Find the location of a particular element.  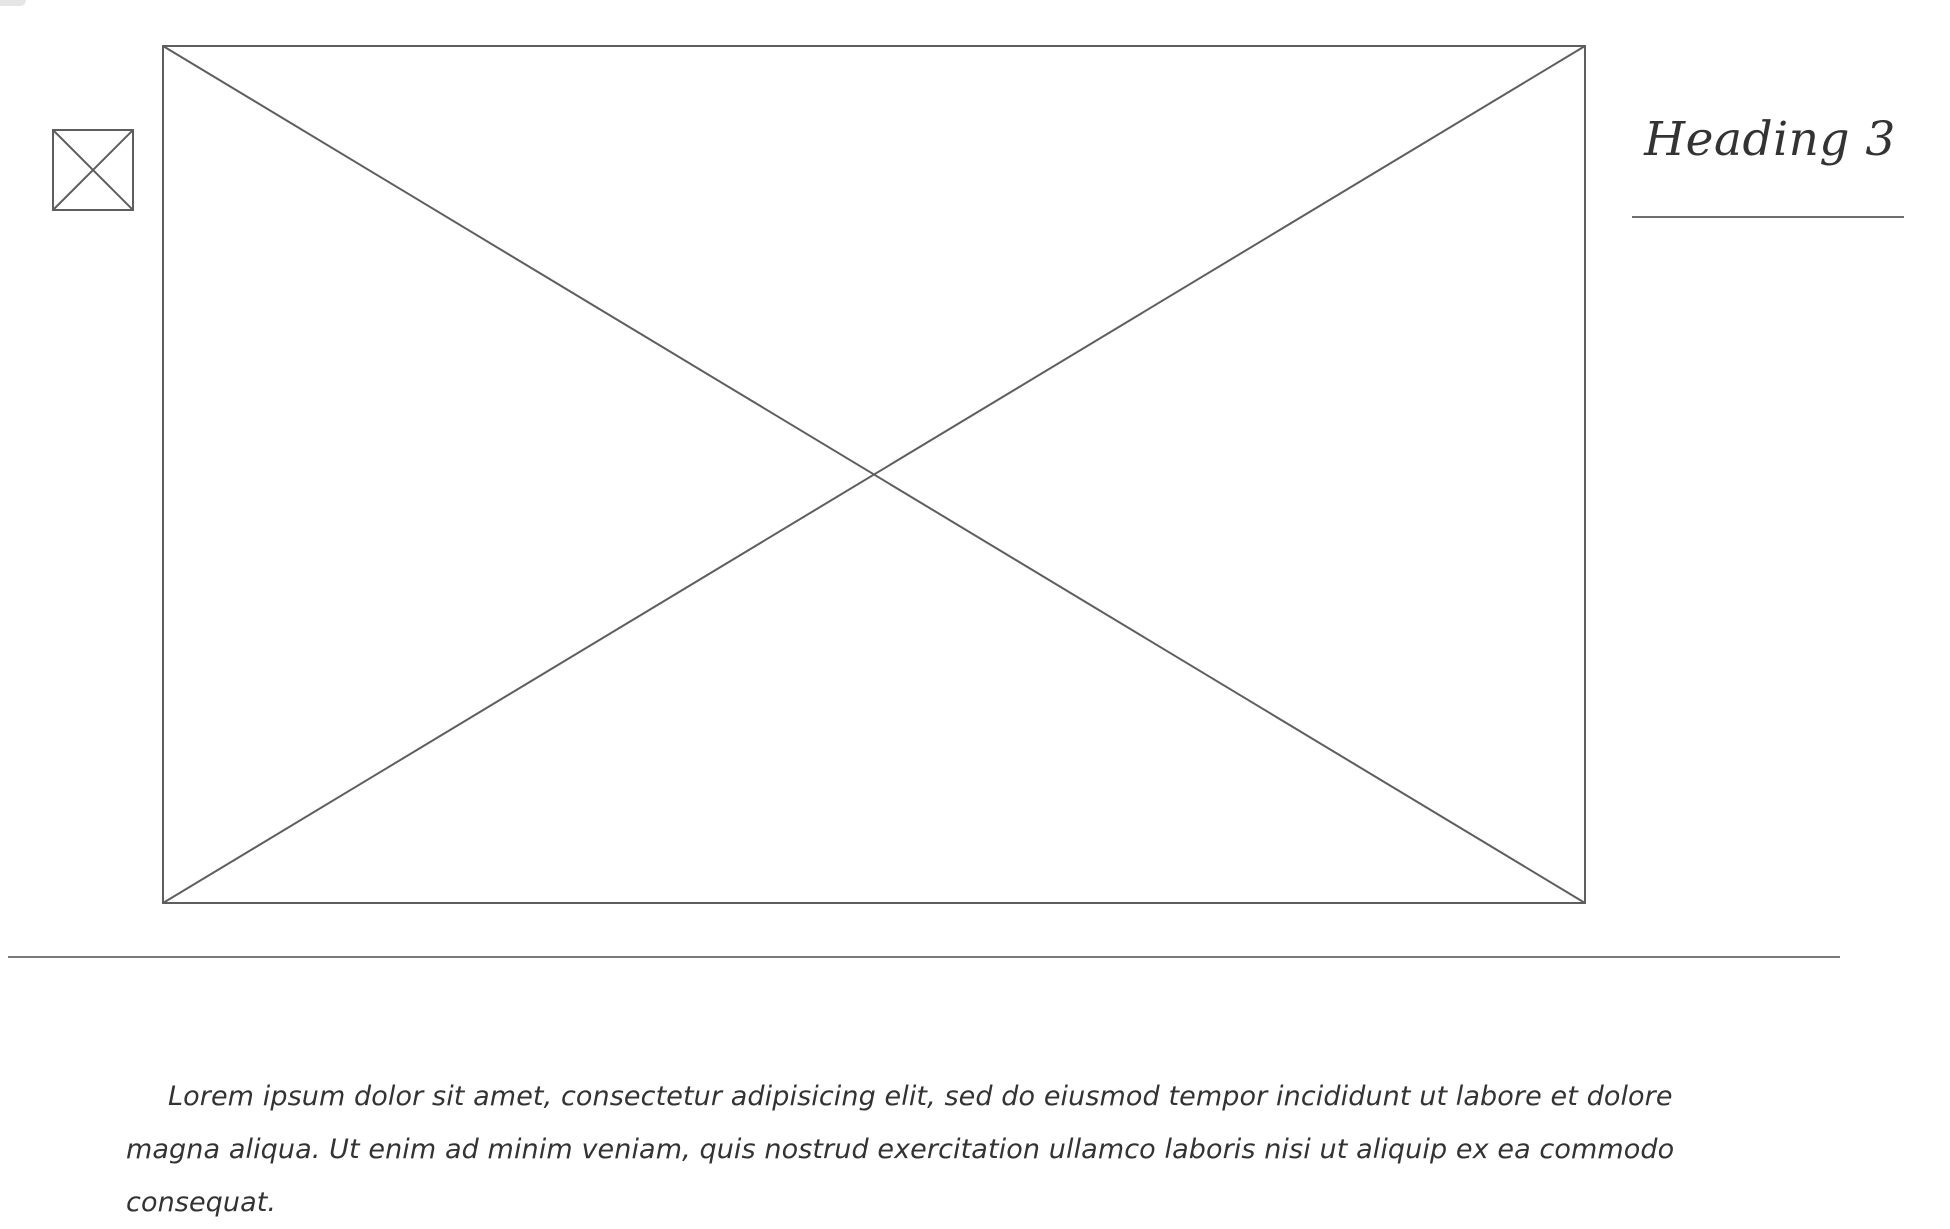

thumbnail-frame is located at coordinates (93, 170).